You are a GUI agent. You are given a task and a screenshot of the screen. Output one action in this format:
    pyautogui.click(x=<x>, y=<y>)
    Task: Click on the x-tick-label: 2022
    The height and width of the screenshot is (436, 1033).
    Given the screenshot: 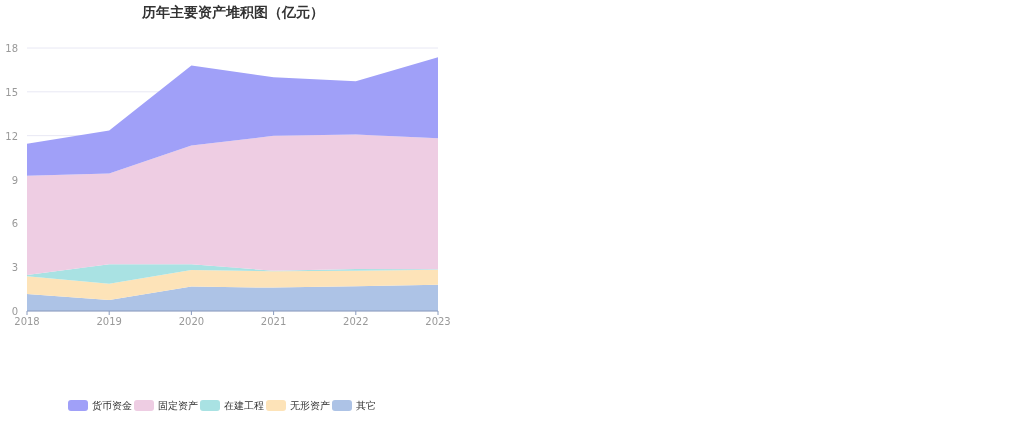 What is the action you would take?
    pyautogui.click(x=356, y=321)
    